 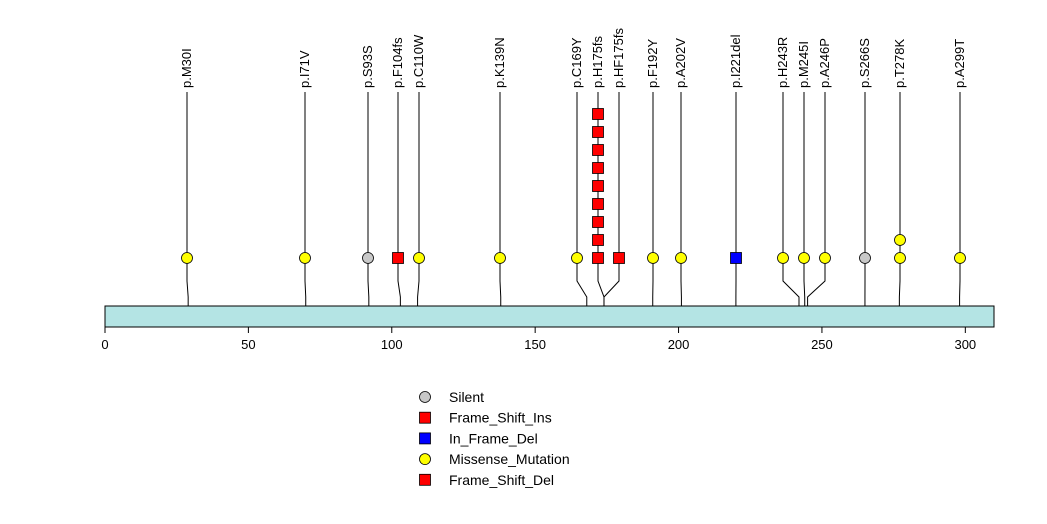 What do you see at coordinates (501, 480) in the screenshot?
I see `legend-label: Frame_Shift_Del` at bounding box center [501, 480].